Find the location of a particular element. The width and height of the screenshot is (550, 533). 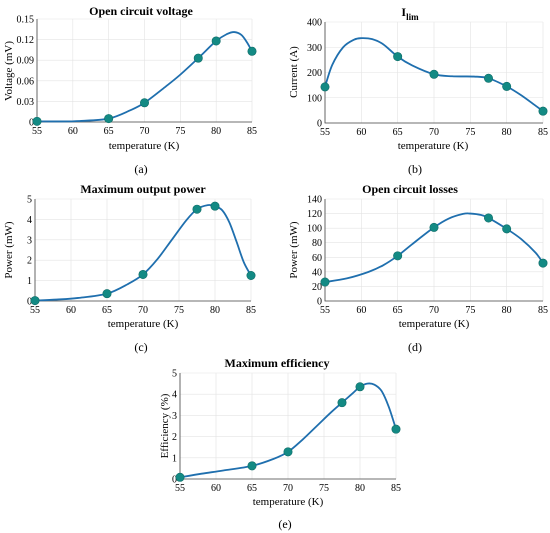

panel-e-xtick-0: 55 is located at coordinates (180, 488).